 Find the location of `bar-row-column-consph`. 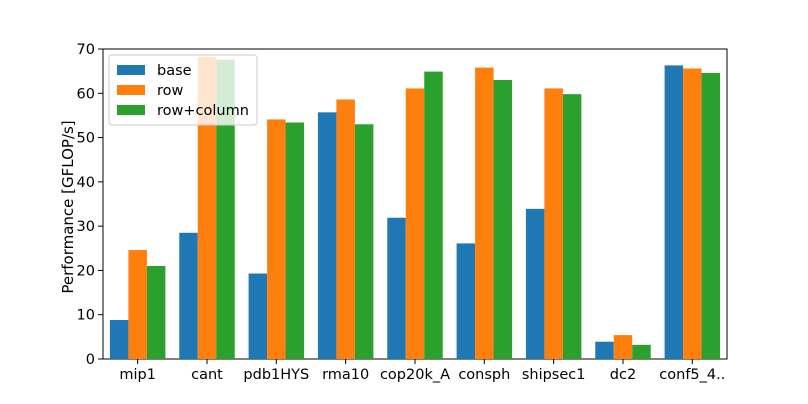

bar-row-column-consph is located at coordinates (503, 219).